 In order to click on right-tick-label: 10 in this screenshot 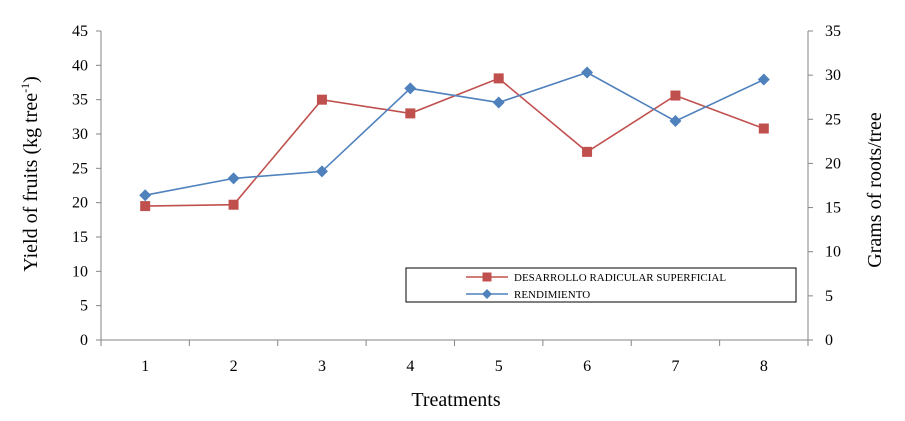, I will do `click(833, 252)`.